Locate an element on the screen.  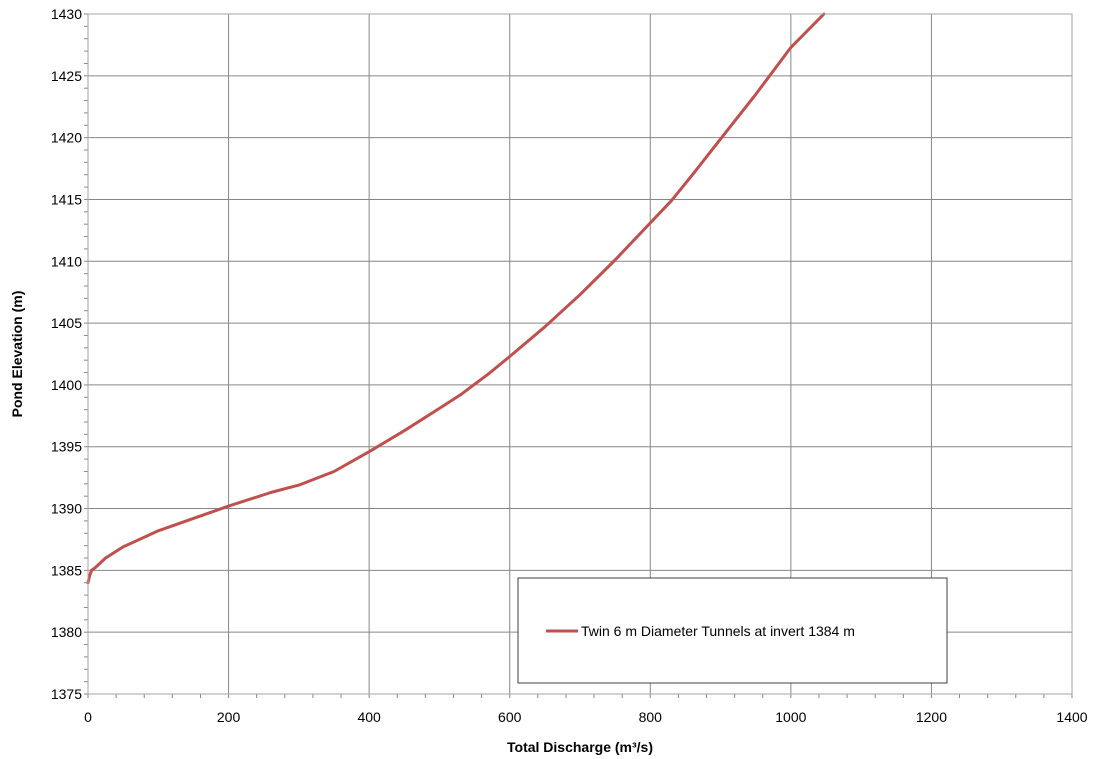
y-tick-label: 1375 is located at coordinates (66, 694).